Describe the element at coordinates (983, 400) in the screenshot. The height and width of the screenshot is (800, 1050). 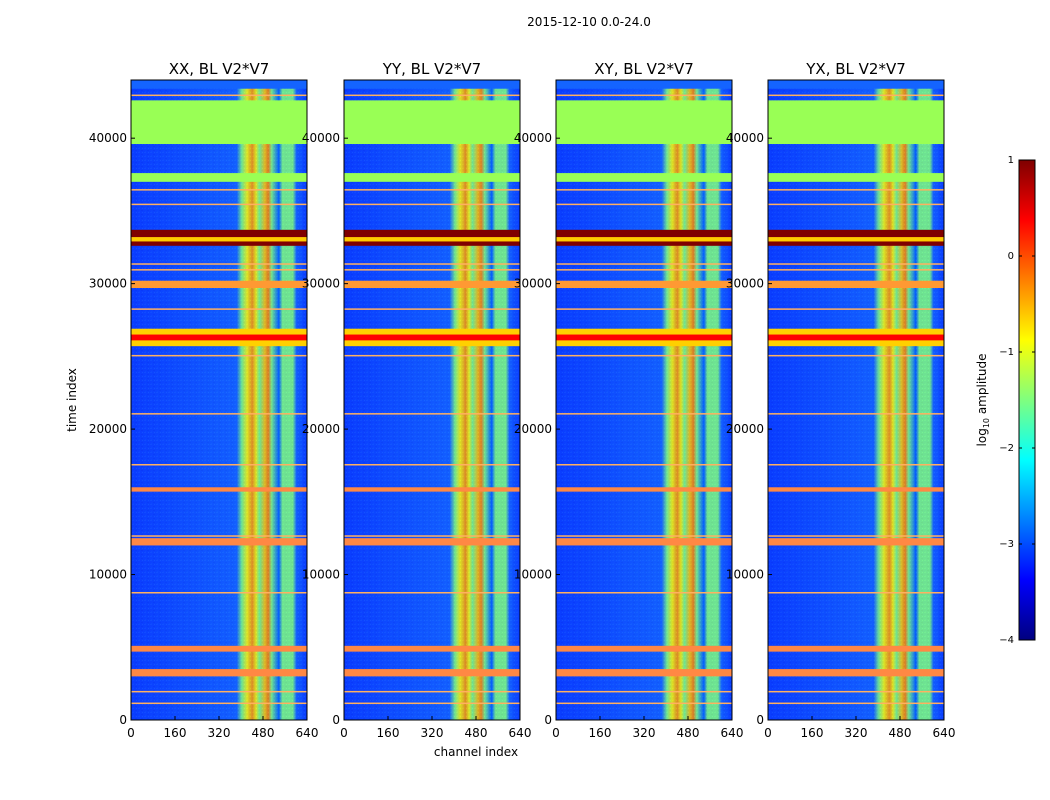
I see `colorbar-label: log10 amplitude` at that location.